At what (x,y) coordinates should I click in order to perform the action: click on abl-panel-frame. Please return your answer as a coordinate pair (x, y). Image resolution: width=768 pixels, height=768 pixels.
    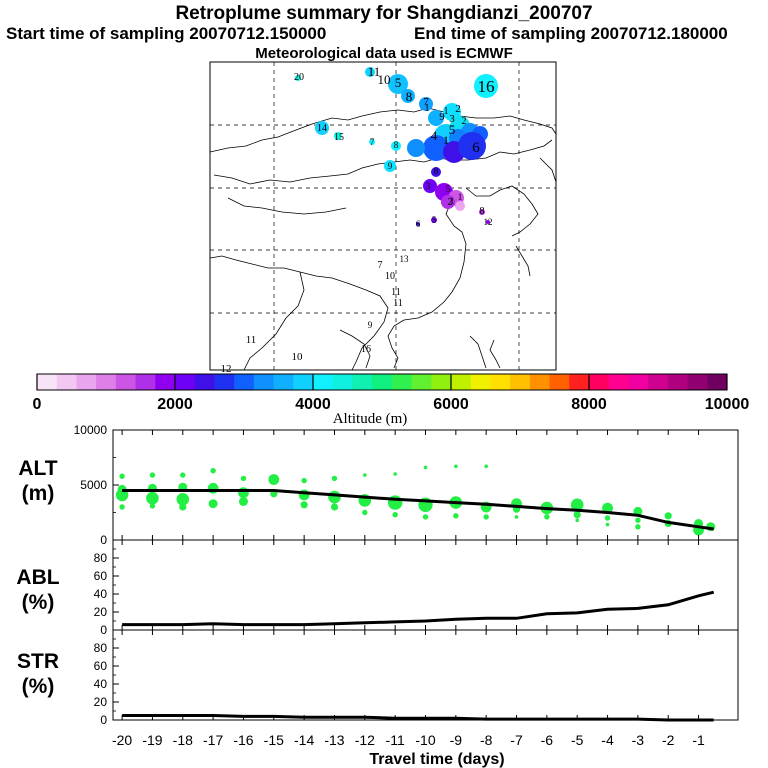
    Looking at the image, I should click on (425, 585).